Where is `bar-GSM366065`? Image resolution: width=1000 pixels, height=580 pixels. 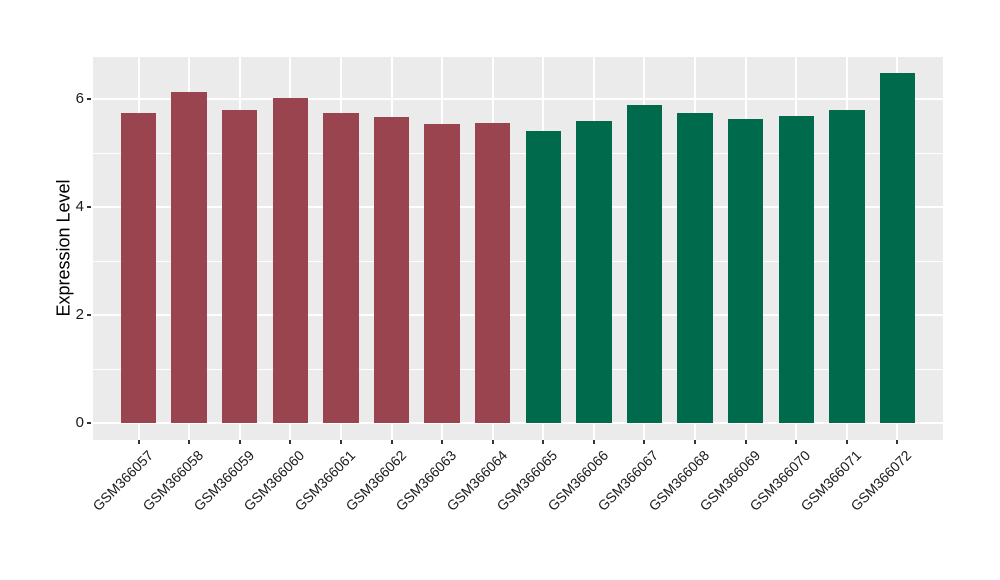 bar-GSM366065 is located at coordinates (543, 277).